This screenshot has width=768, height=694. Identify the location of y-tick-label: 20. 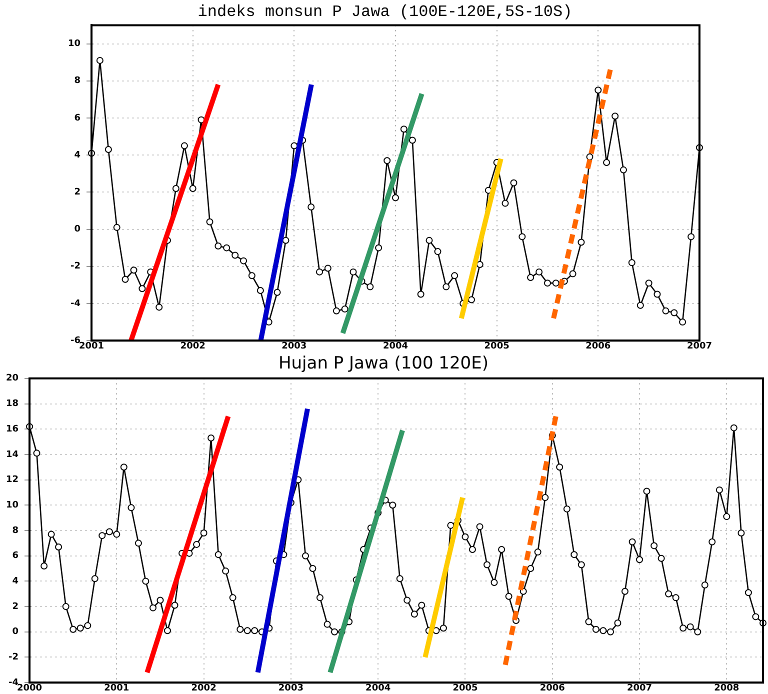
(12, 379).